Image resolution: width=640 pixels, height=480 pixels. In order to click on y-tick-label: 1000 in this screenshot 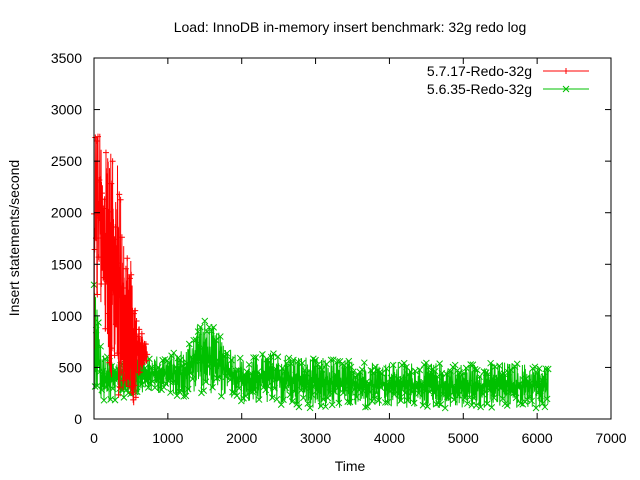, I will do `click(66, 316)`.